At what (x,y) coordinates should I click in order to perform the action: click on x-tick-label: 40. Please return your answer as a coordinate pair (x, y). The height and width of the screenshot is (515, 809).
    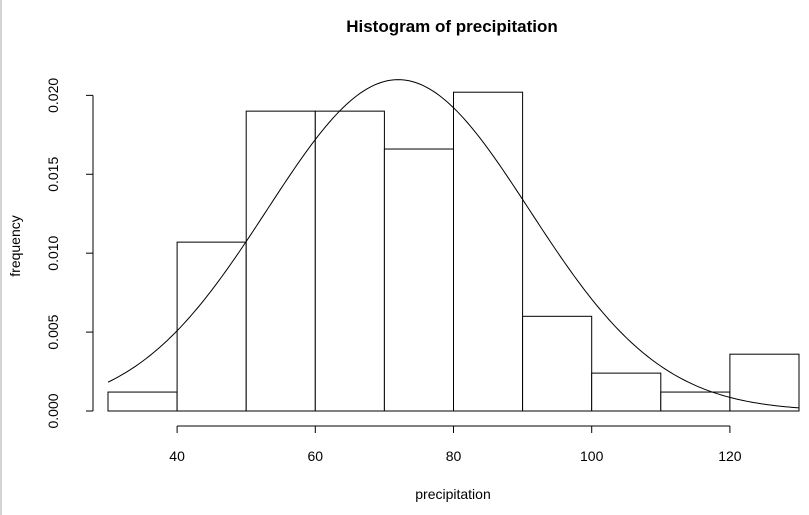
    Looking at the image, I should click on (177, 456).